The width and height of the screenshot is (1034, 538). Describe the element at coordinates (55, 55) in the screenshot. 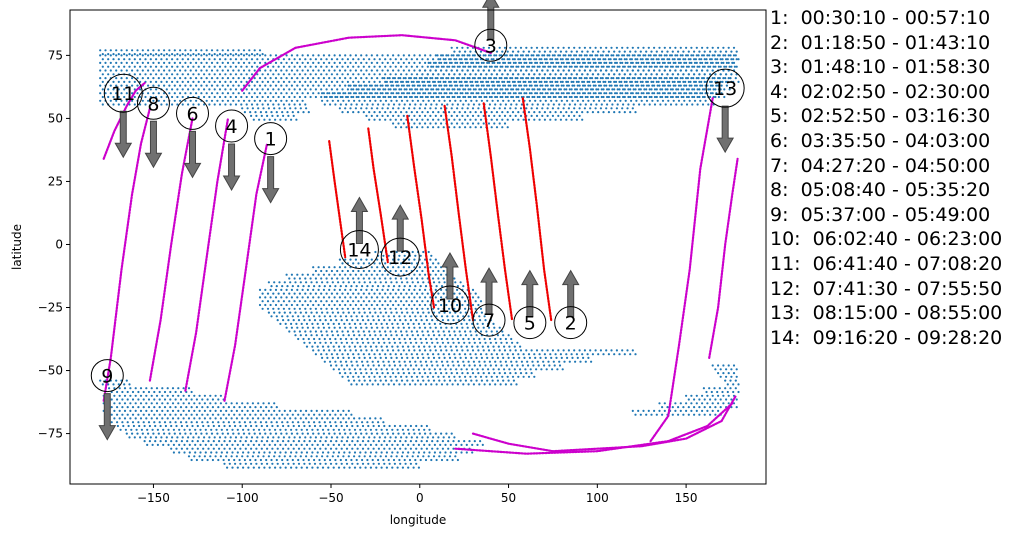

I see `y-tick-label: 75` at that location.